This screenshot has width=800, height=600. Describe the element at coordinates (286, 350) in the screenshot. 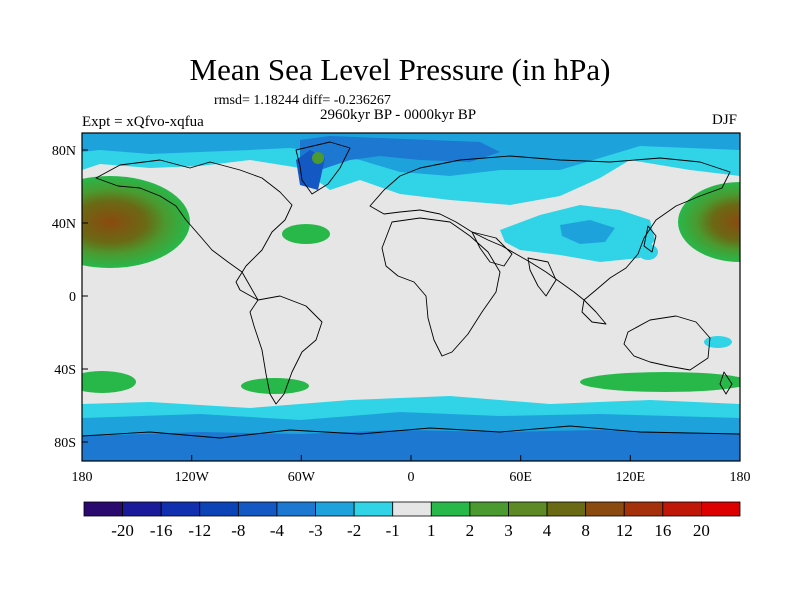

I see `south-america-coast` at that location.